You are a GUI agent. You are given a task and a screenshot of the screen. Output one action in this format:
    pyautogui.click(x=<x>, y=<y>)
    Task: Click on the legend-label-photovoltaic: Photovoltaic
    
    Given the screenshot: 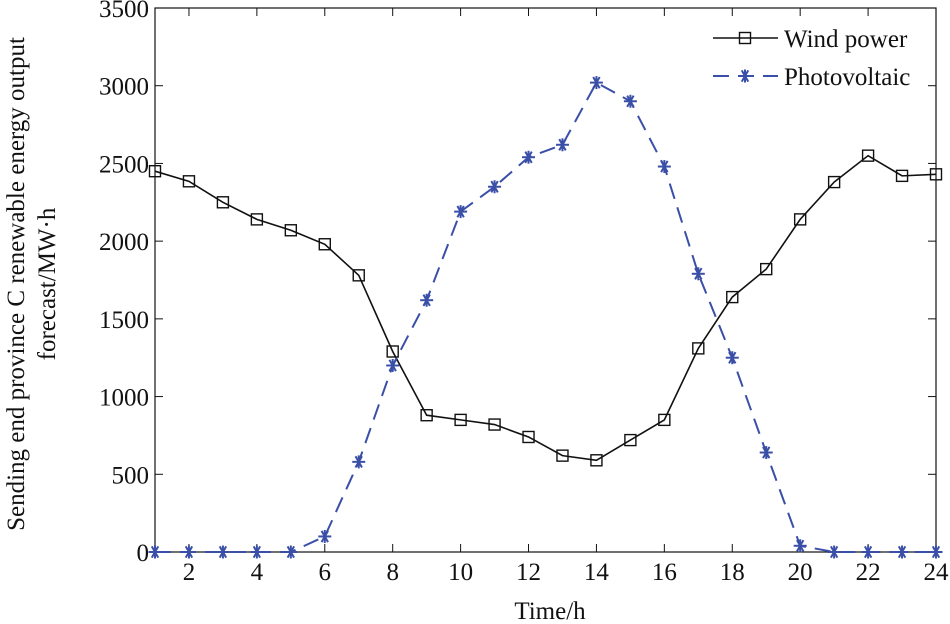 What is the action you would take?
    pyautogui.click(x=847, y=77)
    